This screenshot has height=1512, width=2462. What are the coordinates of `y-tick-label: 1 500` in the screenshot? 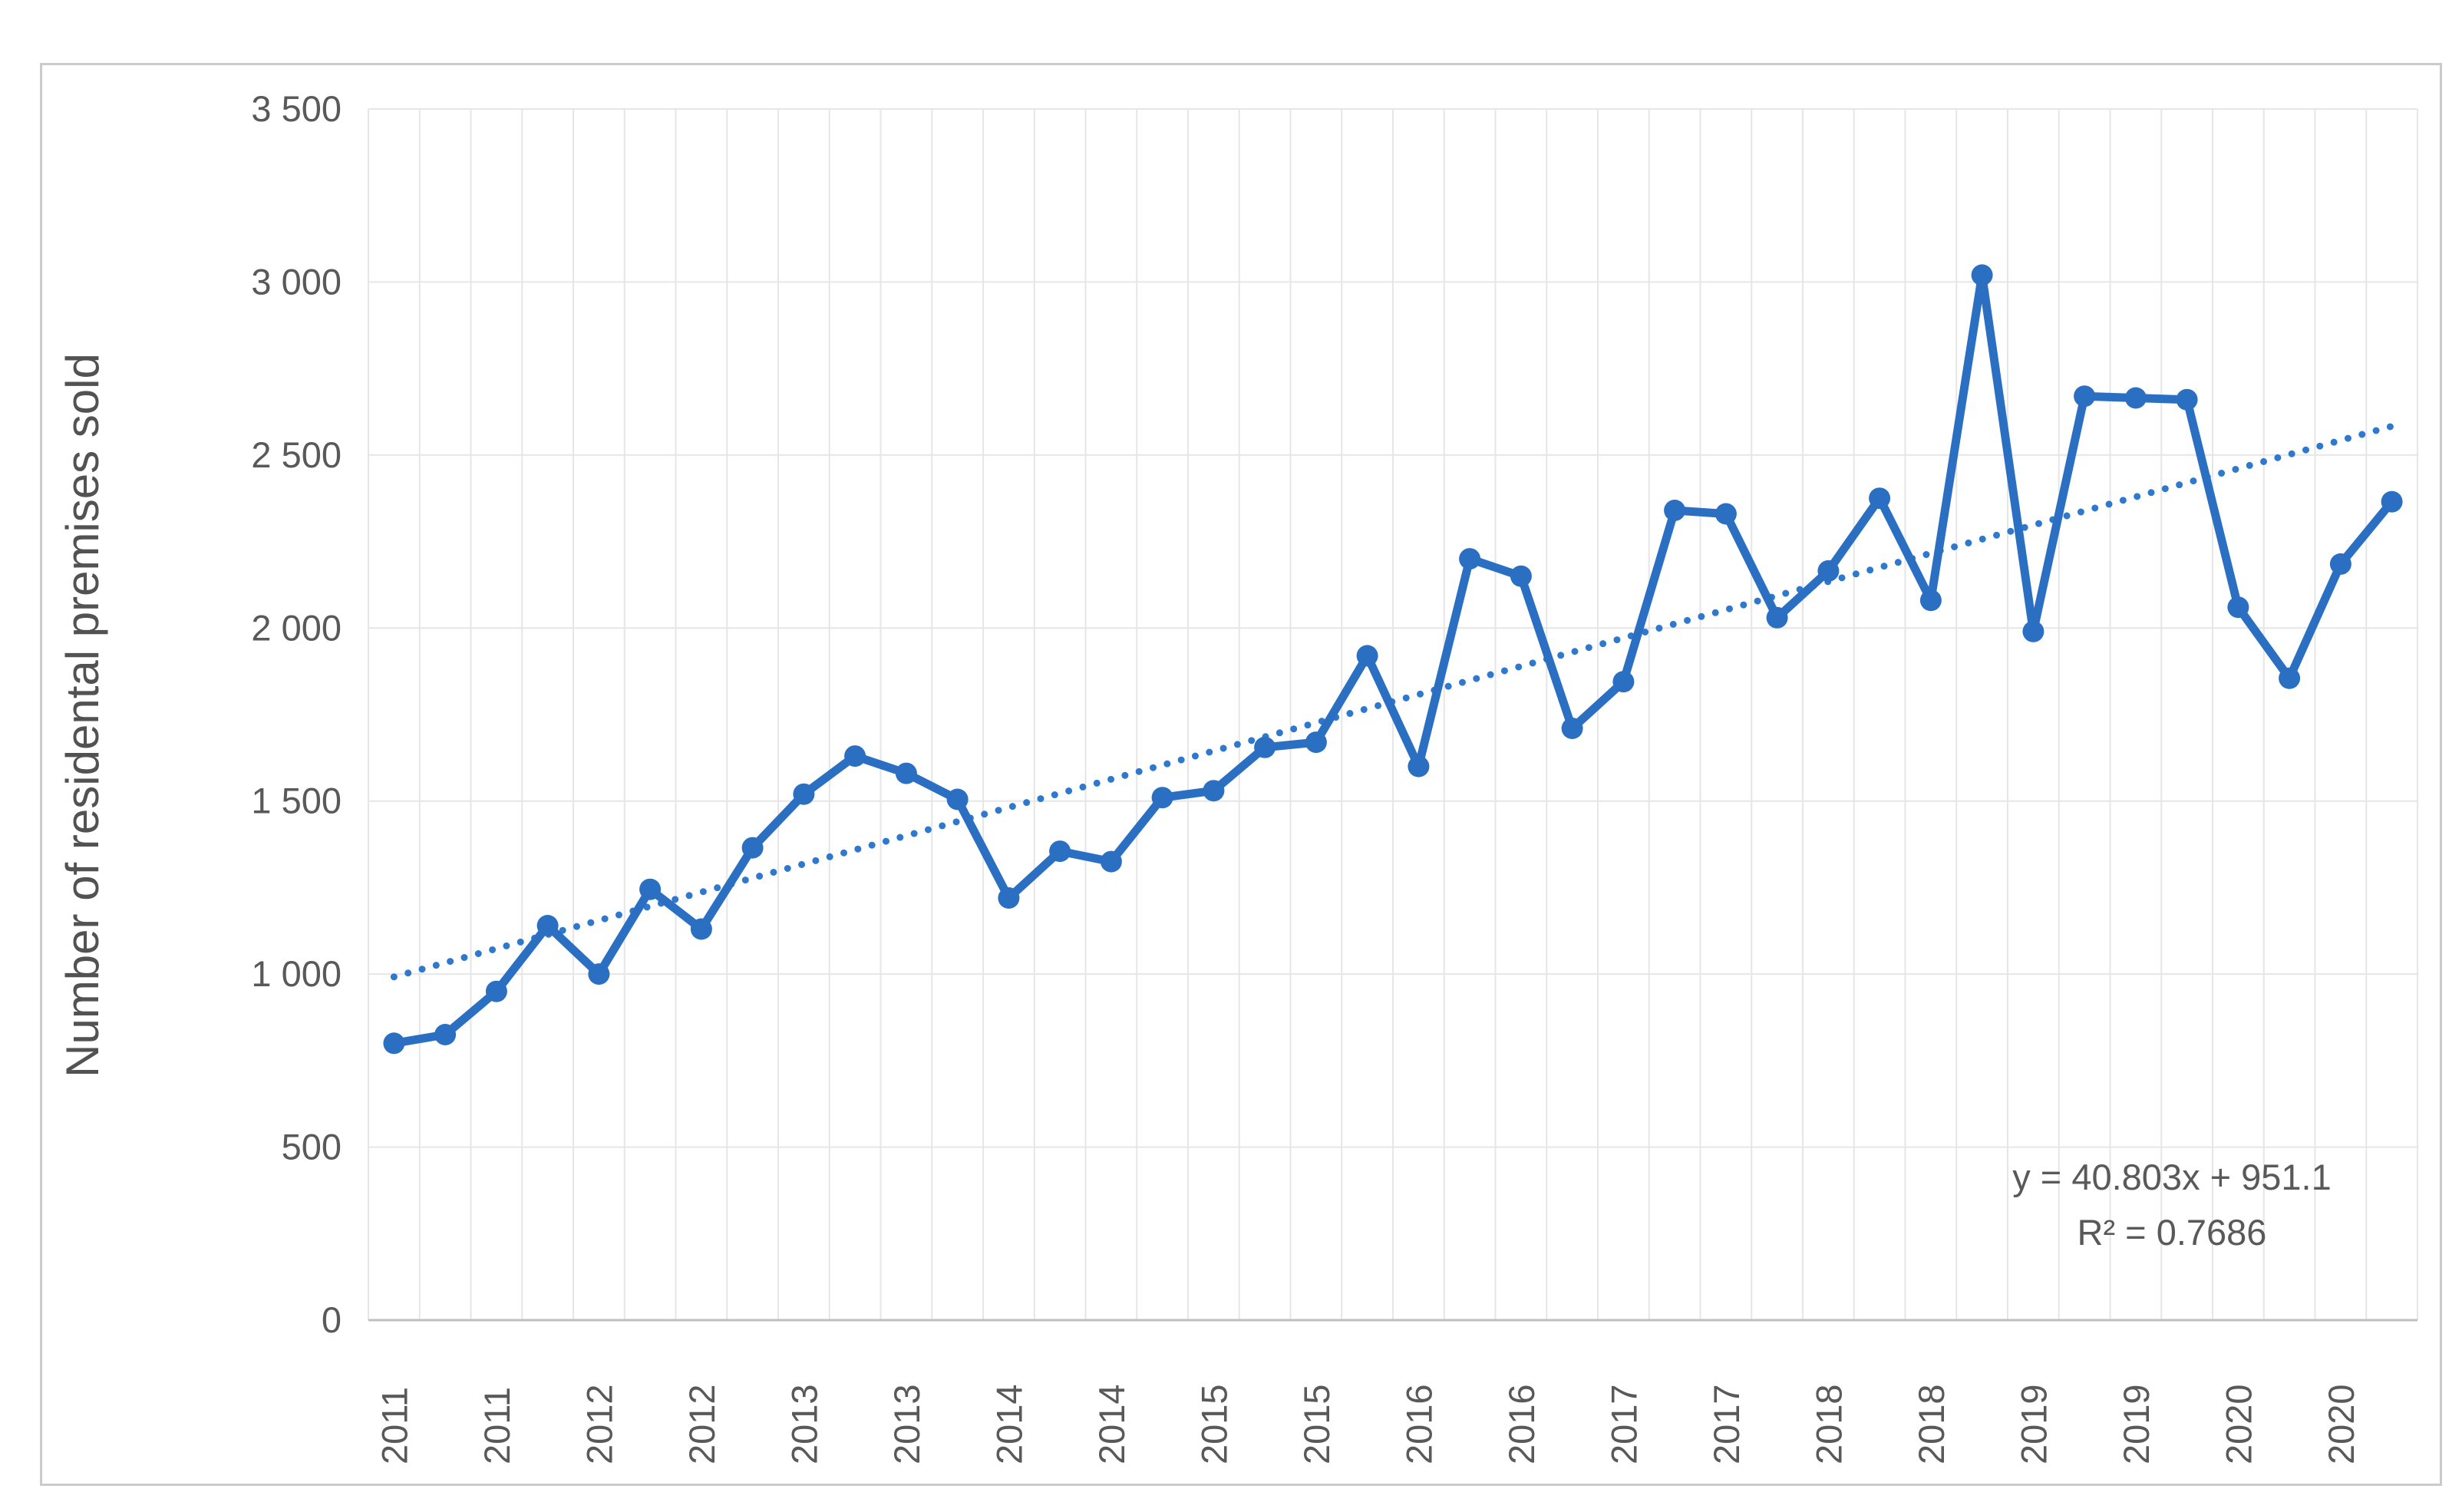 It's located at (296, 801).